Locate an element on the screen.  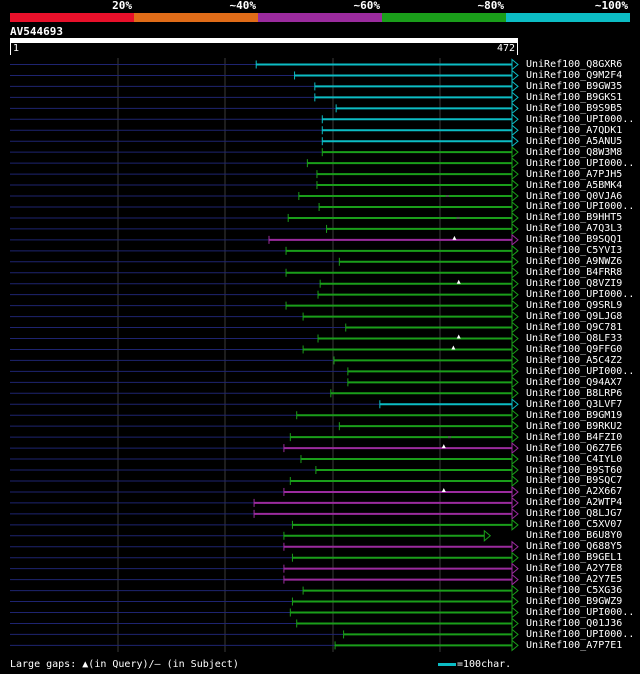
query-gap-symbol: ▲ is located at coordinates (85, 664).